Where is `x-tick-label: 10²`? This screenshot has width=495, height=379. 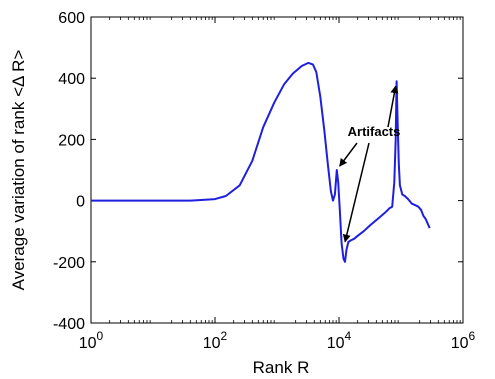
x-tick-label: 10² is located at coordinates (215, 340).